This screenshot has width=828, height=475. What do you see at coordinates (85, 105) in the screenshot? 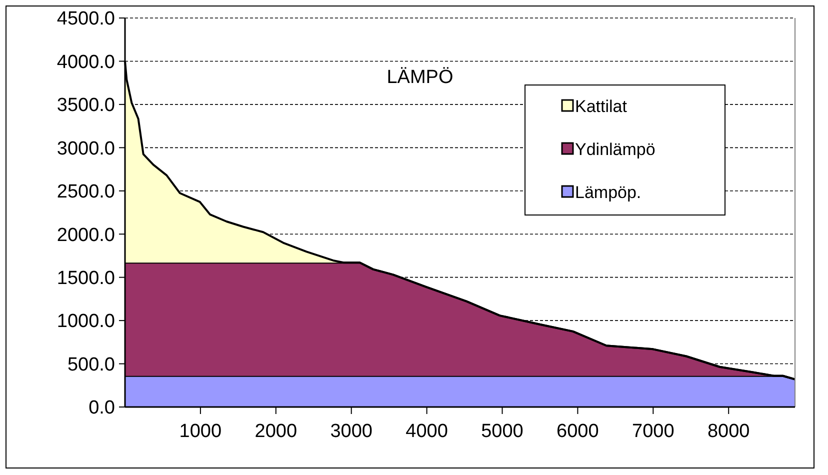
I see `y-tick-label: 3500.0` at bounding box center [85, 105].